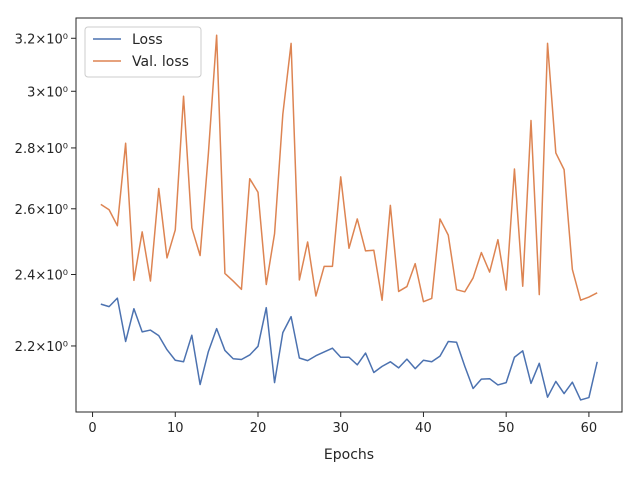 The height and width of the screenshot is (480, 640). Describe the element at coordinates (423, 428) in the screenshot. I see `x-tick-label: 40` at that location.